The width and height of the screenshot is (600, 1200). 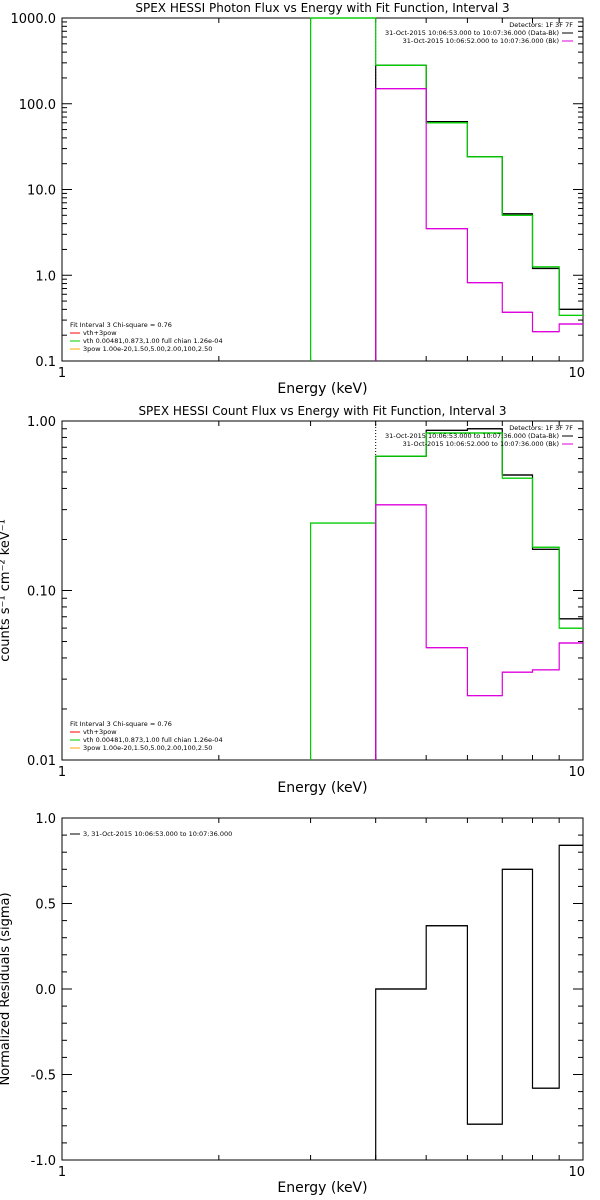 I want to click on panel1-fit-legend-entry: vth+3pow, so click(x=100, y=333).